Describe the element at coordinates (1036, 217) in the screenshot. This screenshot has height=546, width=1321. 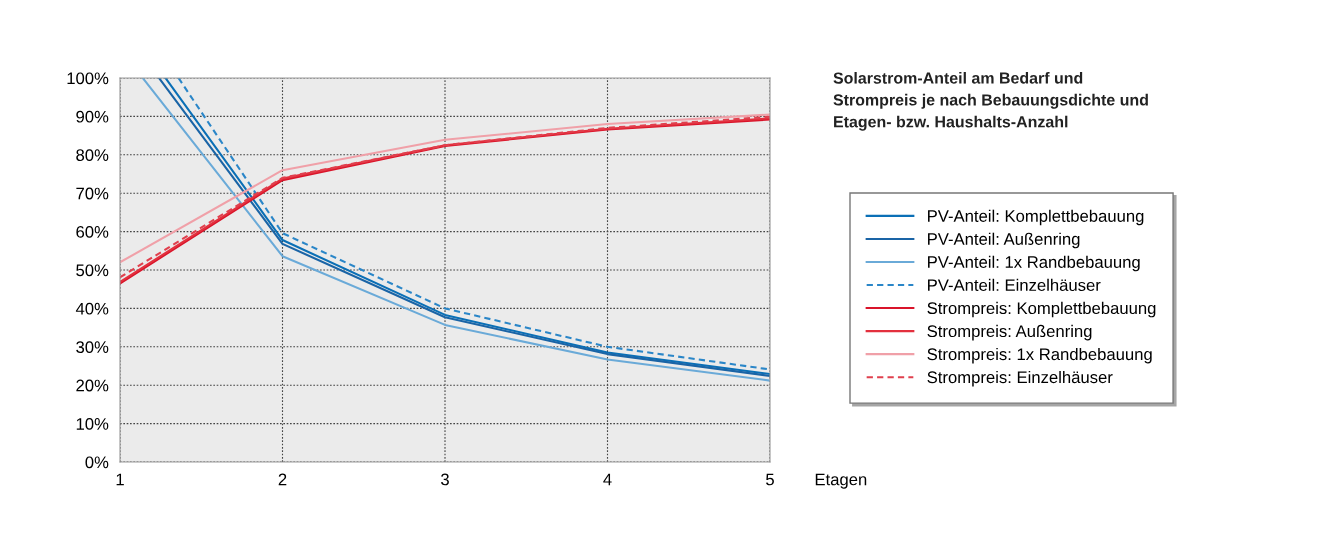
I see `legend-label: PV-Anteil: Komplettbebauung` at that location.